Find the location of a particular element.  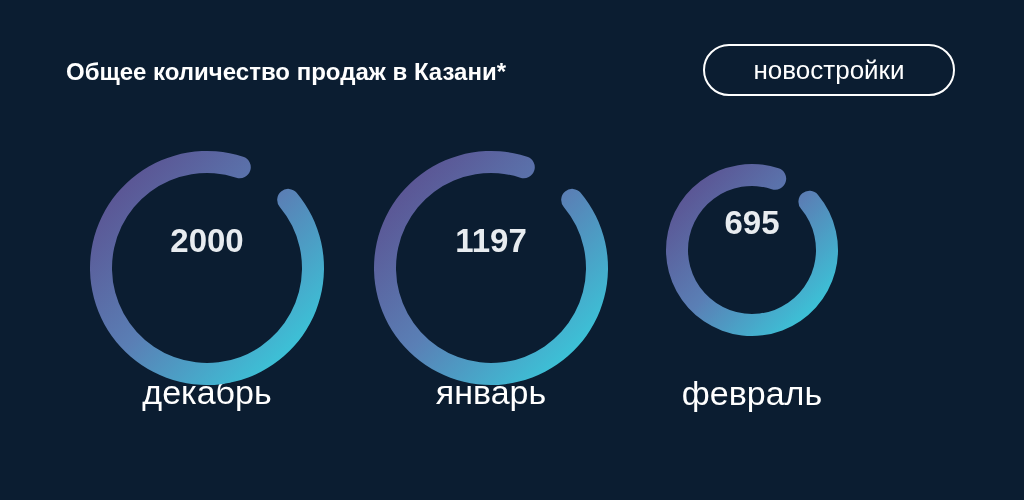

category-label: январь is located at coordinates (491, 392).